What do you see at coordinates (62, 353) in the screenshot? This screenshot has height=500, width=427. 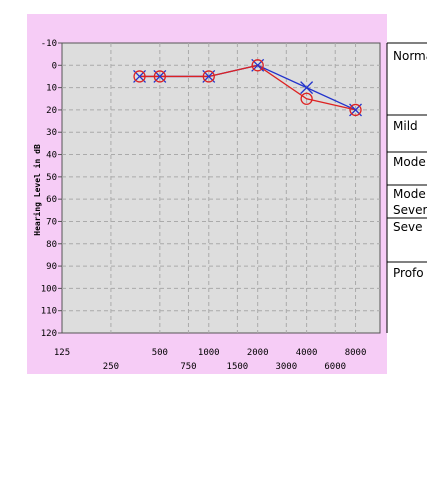 I see `x-tick-label: 125` at bounding box center [62, 353].